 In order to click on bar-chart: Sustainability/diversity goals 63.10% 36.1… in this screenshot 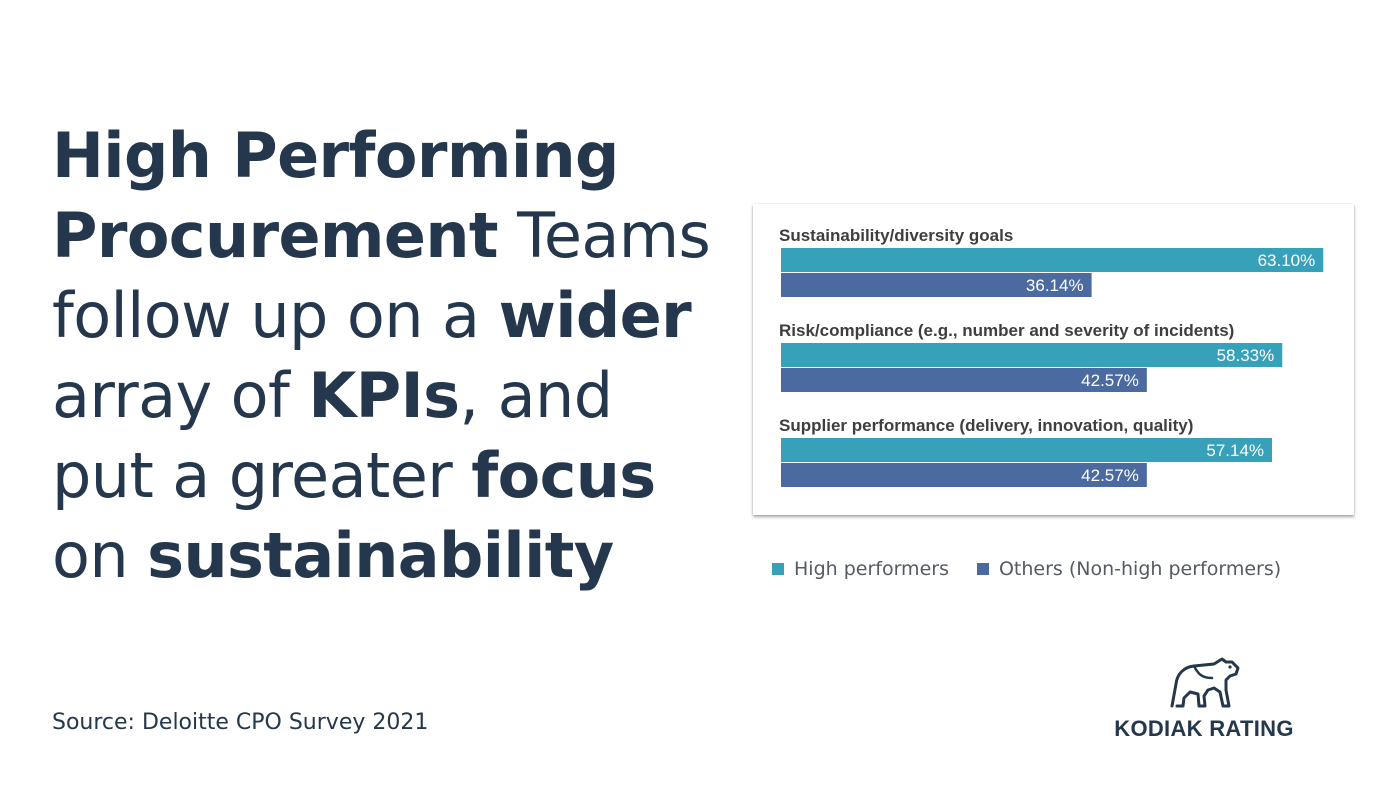, I will do `click(1051, 356)`.